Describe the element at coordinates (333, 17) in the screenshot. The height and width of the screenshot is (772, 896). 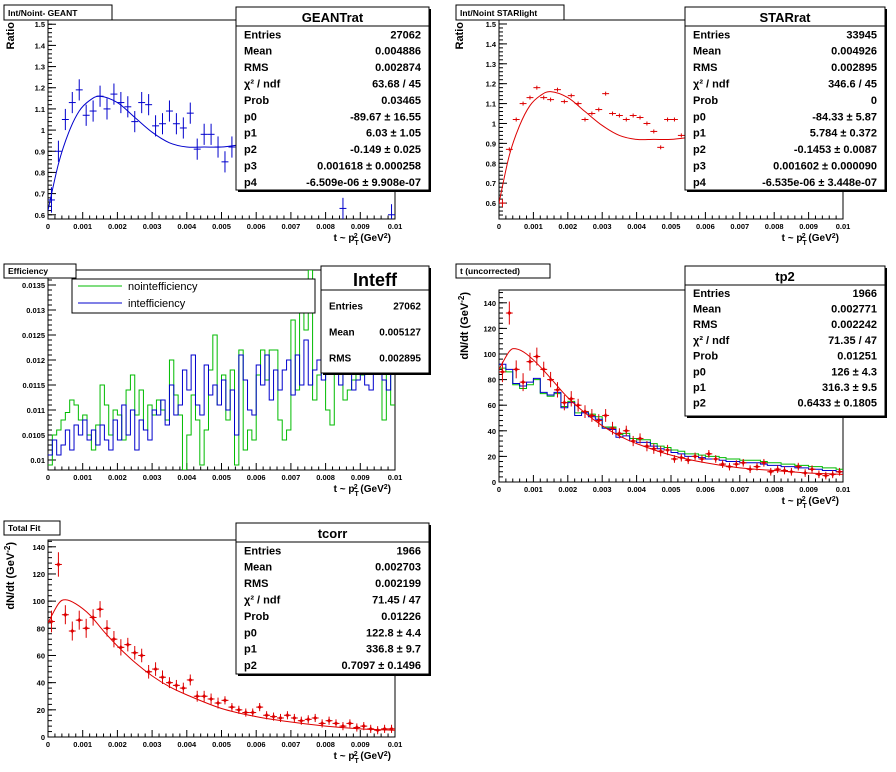
I see `stats-title: GEANTrat` at that location.